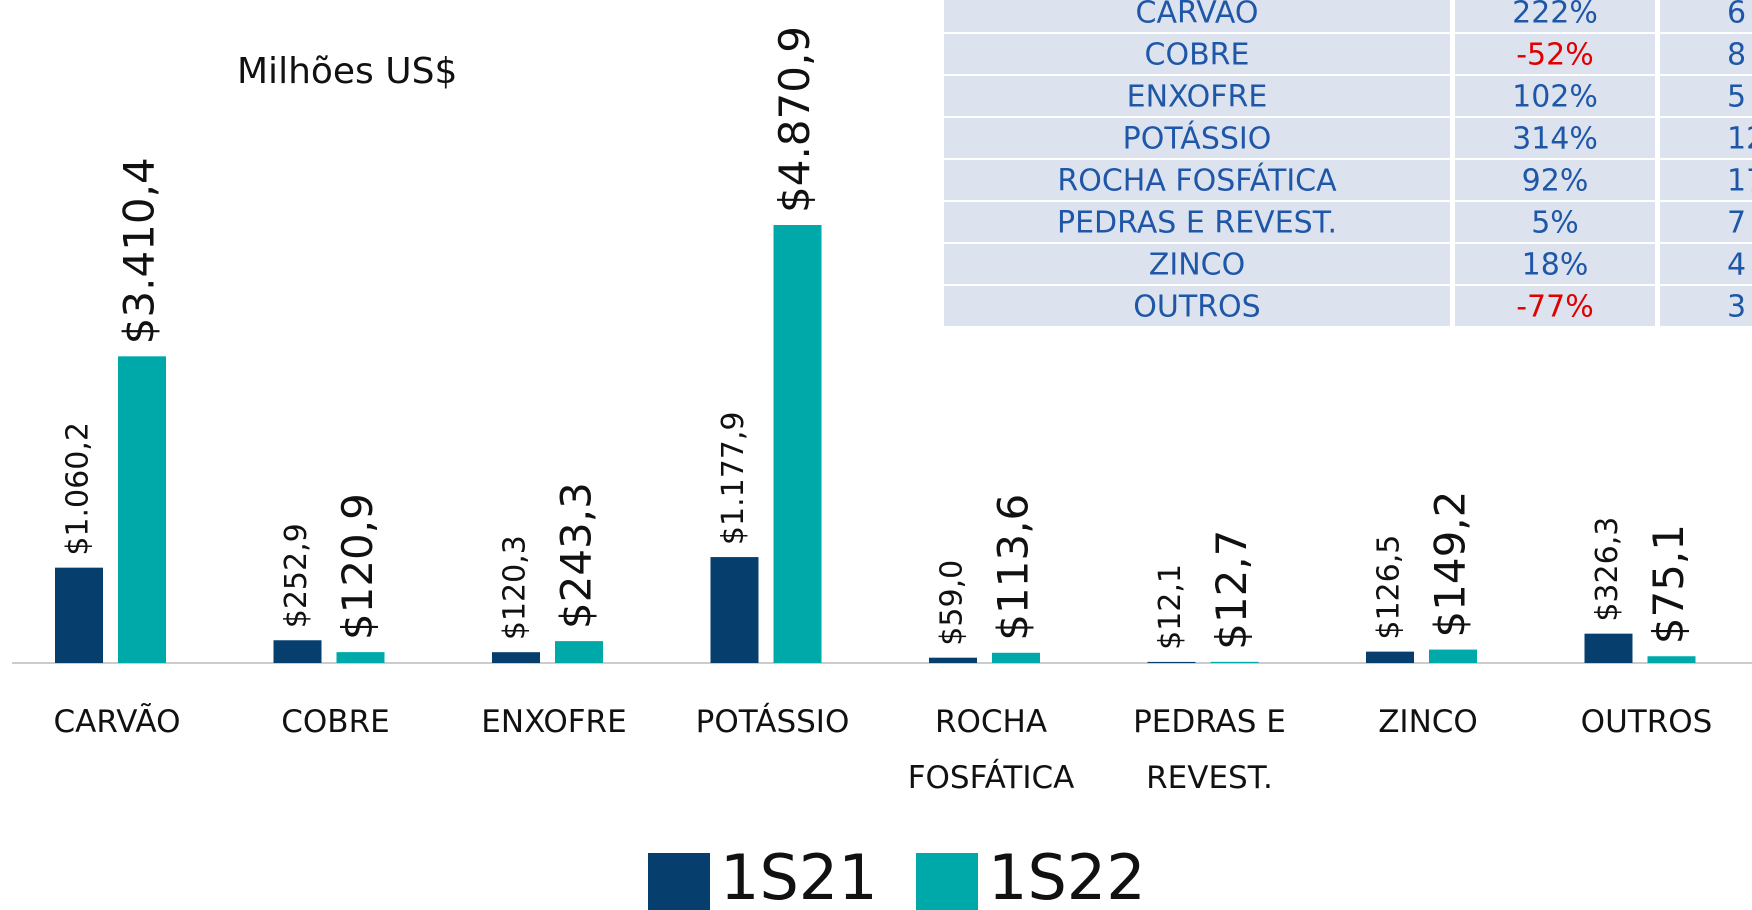  I want to click on table-cell: 3, so click(1736, 307).